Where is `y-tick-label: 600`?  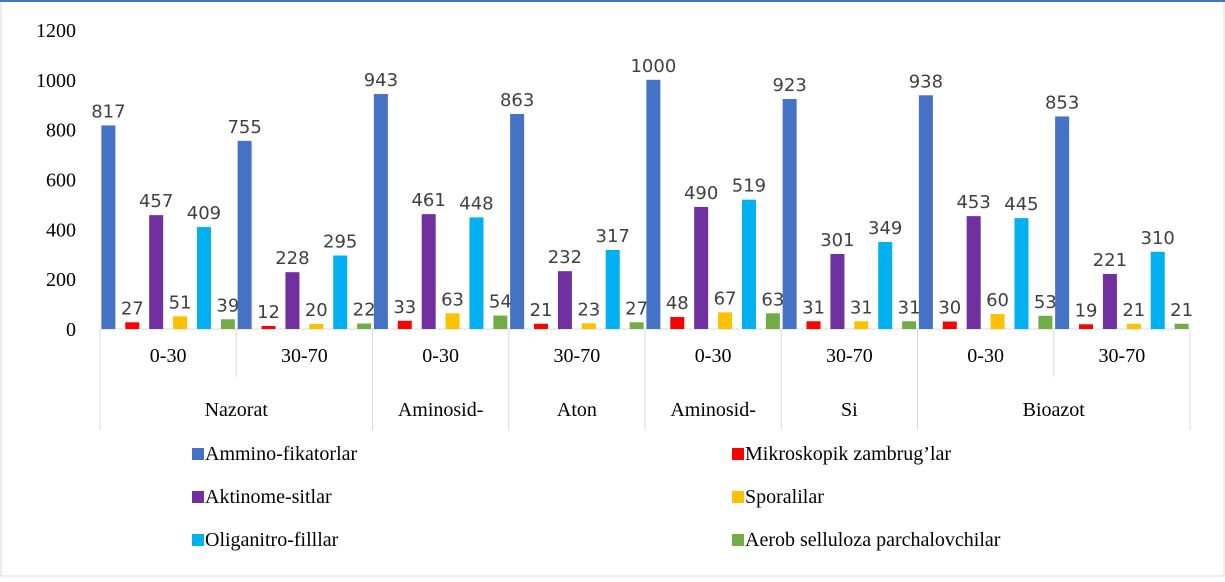 y-tick-label: 600 is located at coordinates (61, 181).